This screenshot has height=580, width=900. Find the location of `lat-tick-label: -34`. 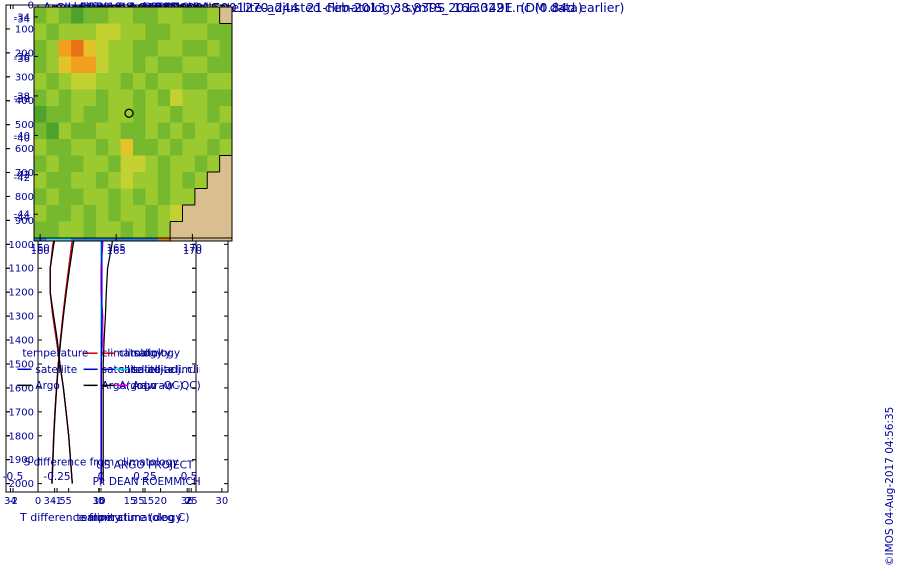

lat-tick-label: -34 is located at coordinates (22, 17).